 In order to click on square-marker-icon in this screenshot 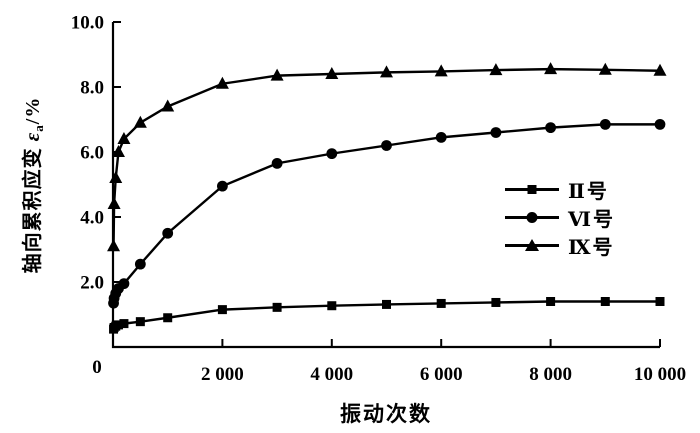, I will do `click(532, 189)`.